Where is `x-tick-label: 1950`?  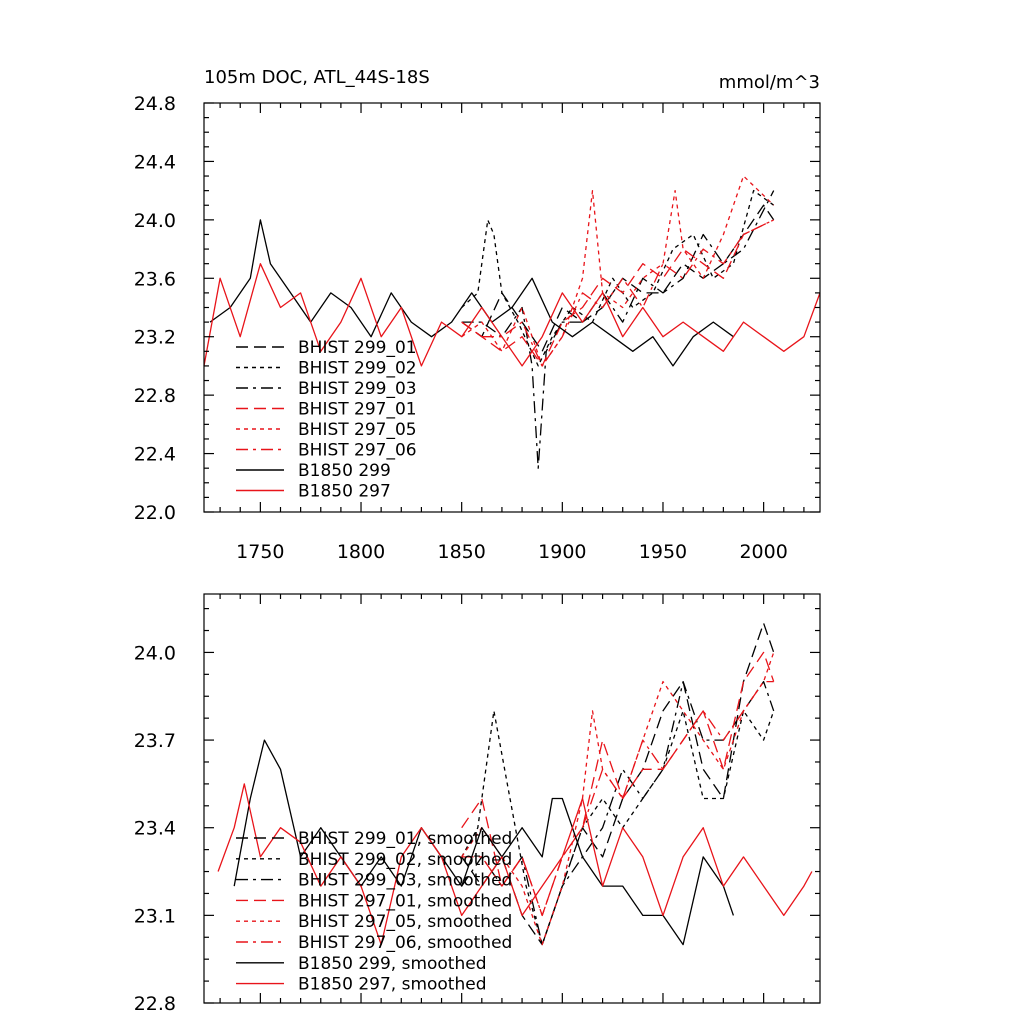
x-tick-label: 1950 is located at coordinates (663, 552).